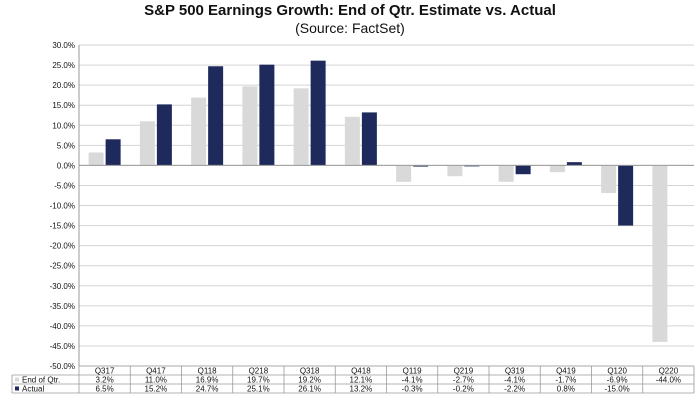 This screenshot has height=407, width=700. What do you see at coordinates (523, 170) in the screenshot?
I see `actual-bar-Q319` at bounding box center [523, 170].